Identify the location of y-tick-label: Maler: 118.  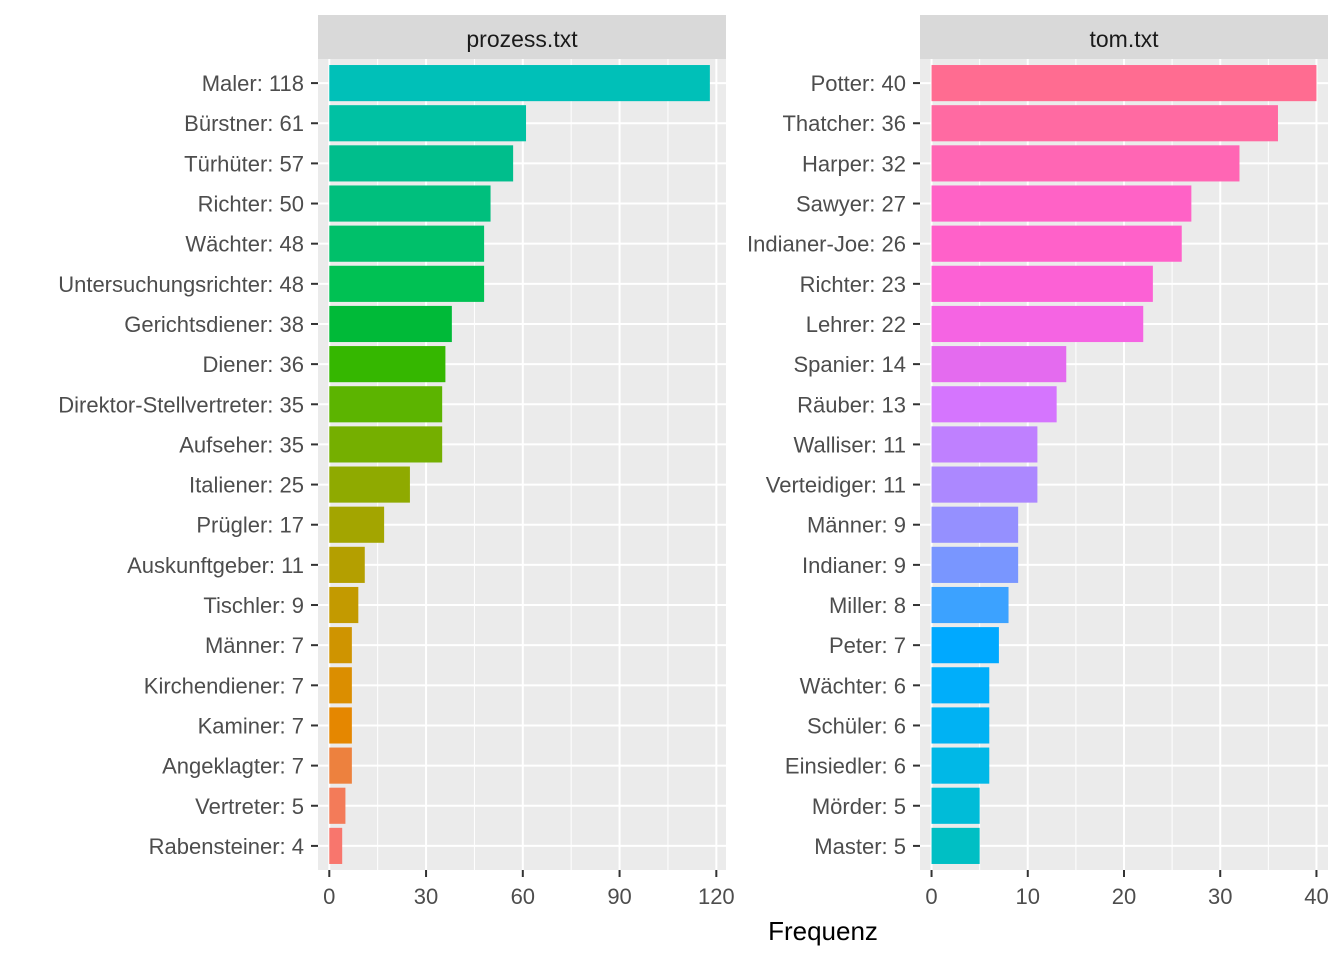
(253, 83).